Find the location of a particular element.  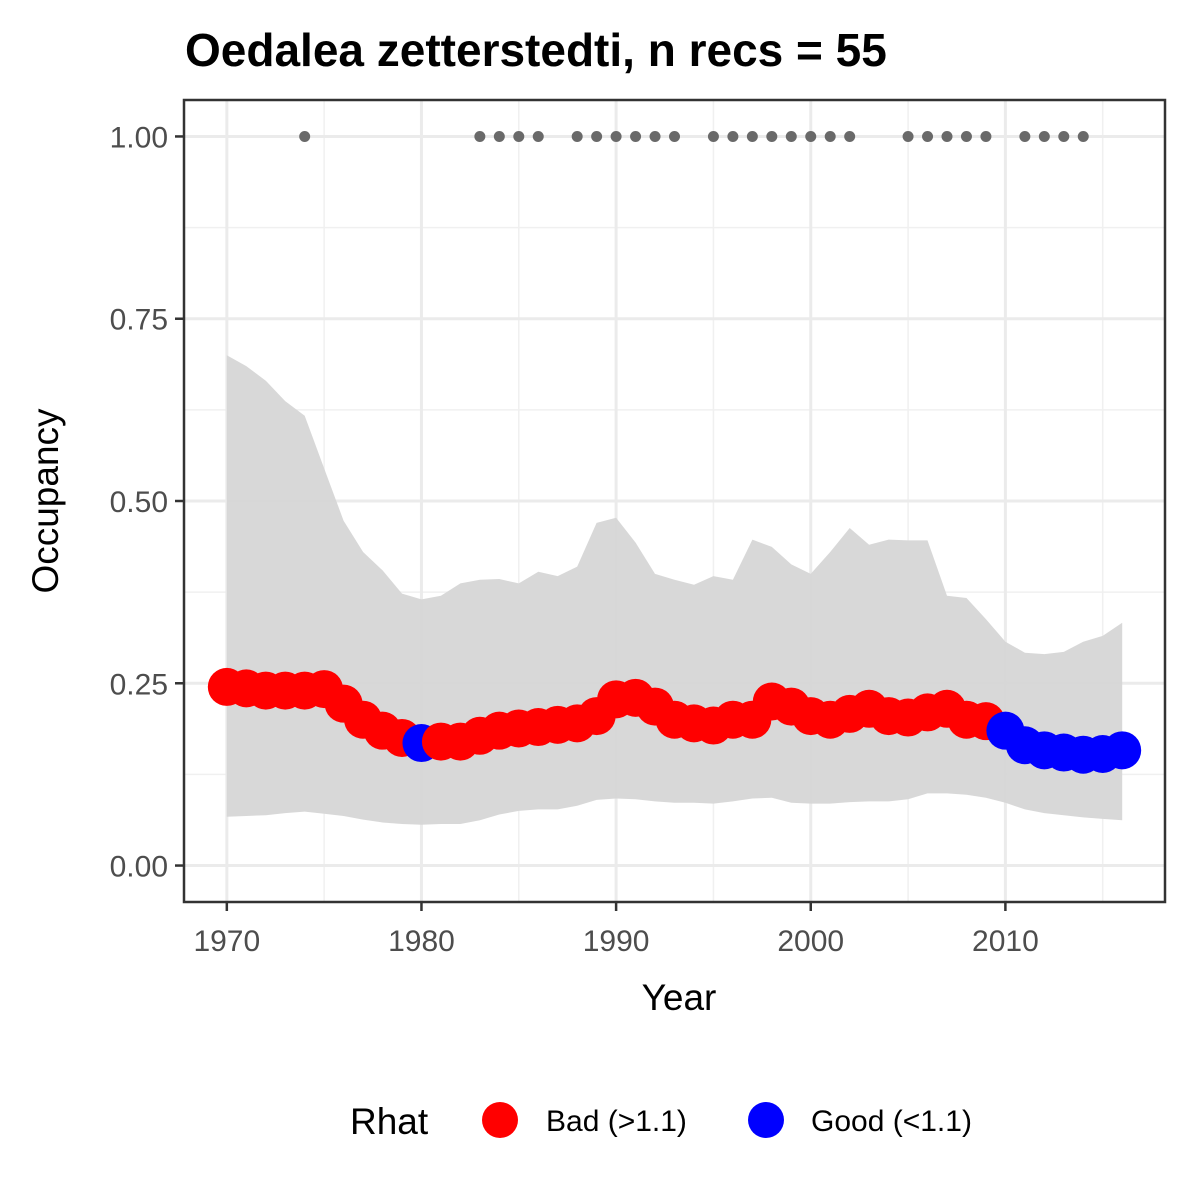

x-tick-label: 1970 is located at coordinates (226, 941).